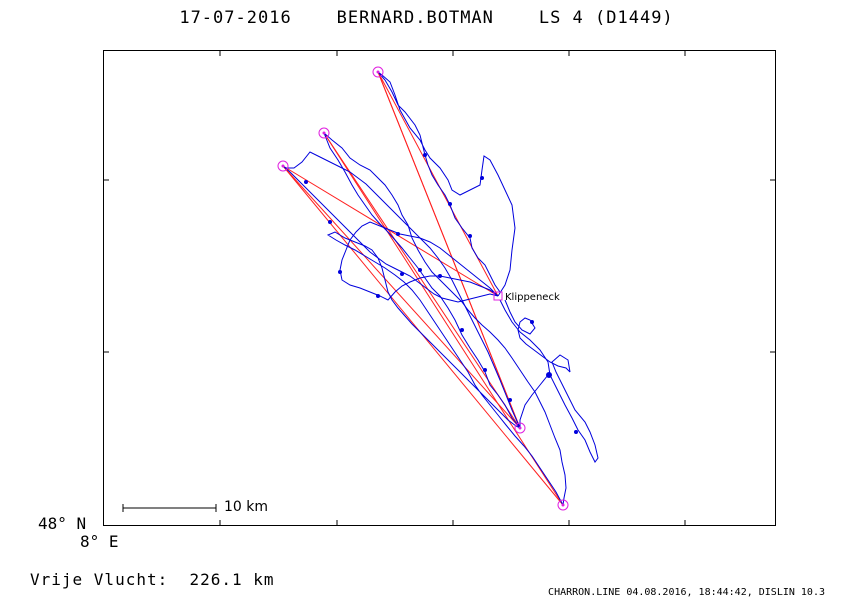 The height and width of the screenshot is (603, 853). Describe the element at coordinates (246, 507) in the screenshot. I see `scale-bar-label: 10 km` at that location.